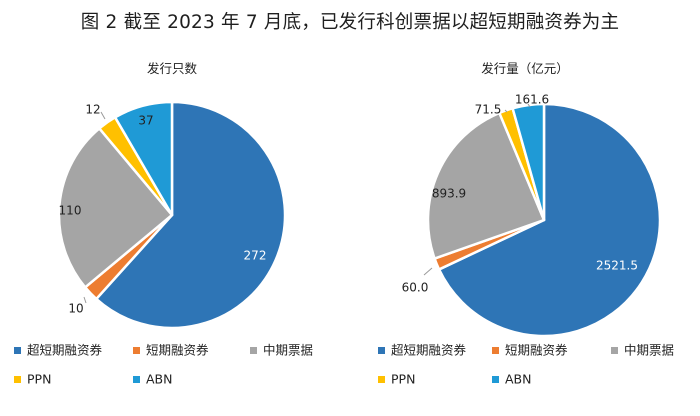 Image resolution: width=700 pixels, height=416 pixels. Describe the element at coordinates (92, 110) in the screenshot. I see `data-label: 12` at that location.